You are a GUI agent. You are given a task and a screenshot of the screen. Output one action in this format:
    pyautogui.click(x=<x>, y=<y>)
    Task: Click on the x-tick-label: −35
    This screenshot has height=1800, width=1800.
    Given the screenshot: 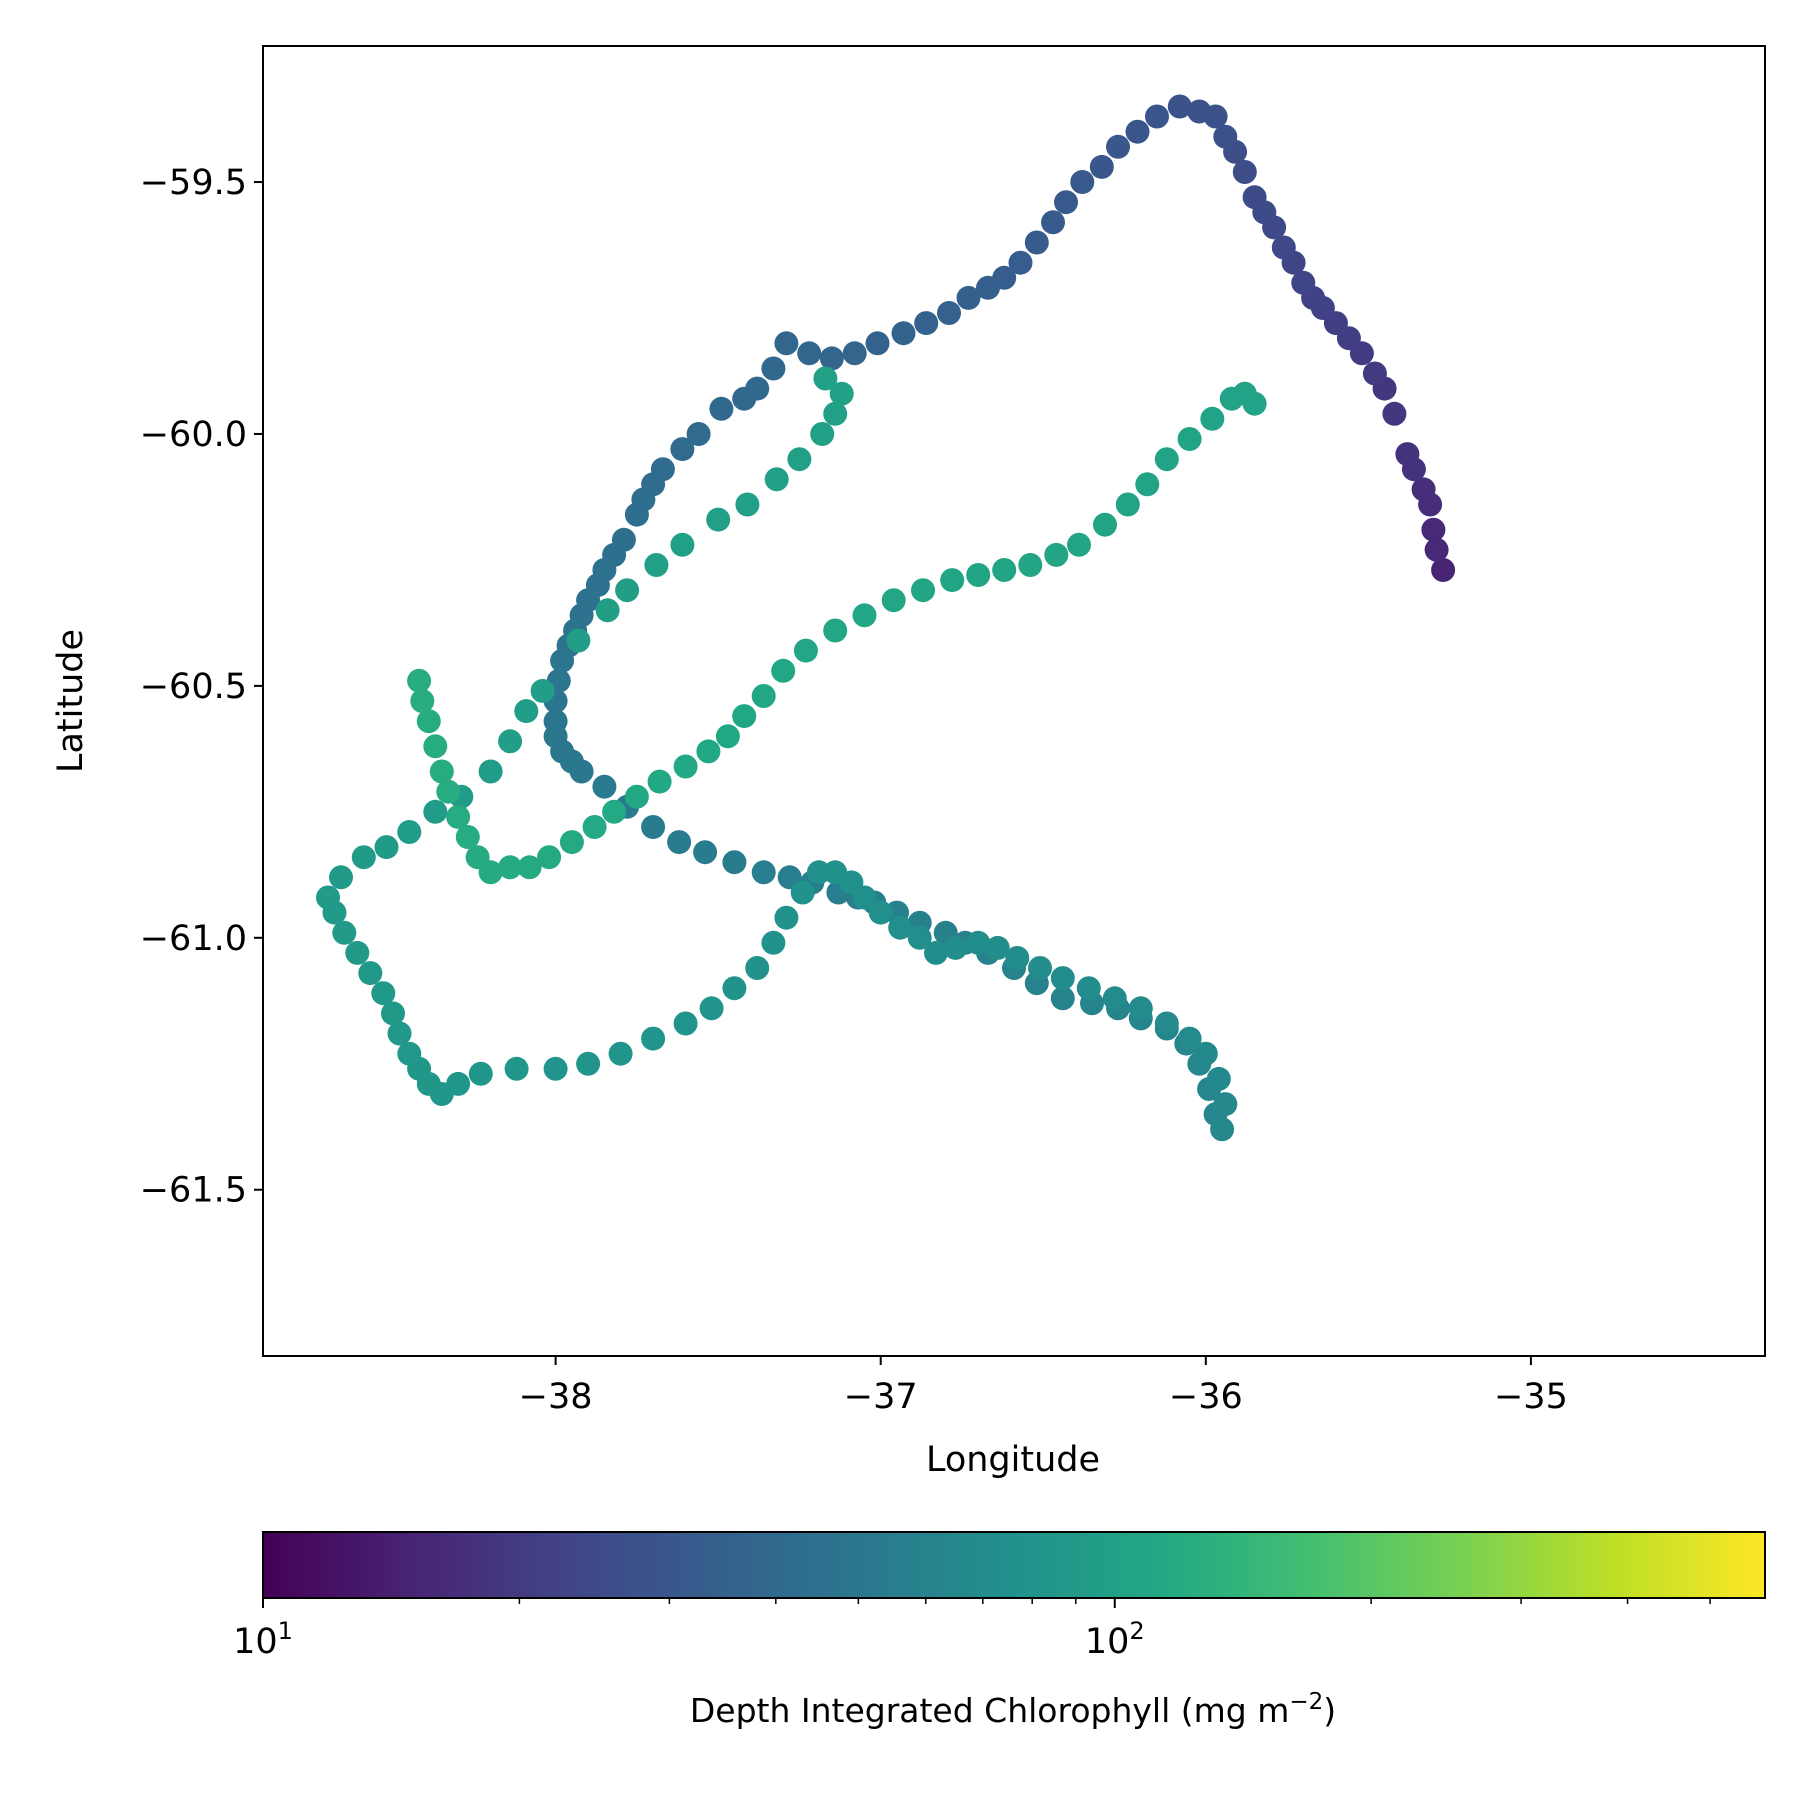 What is the action you would take?
    pyautogui.click(x=1531, y=1397)
    